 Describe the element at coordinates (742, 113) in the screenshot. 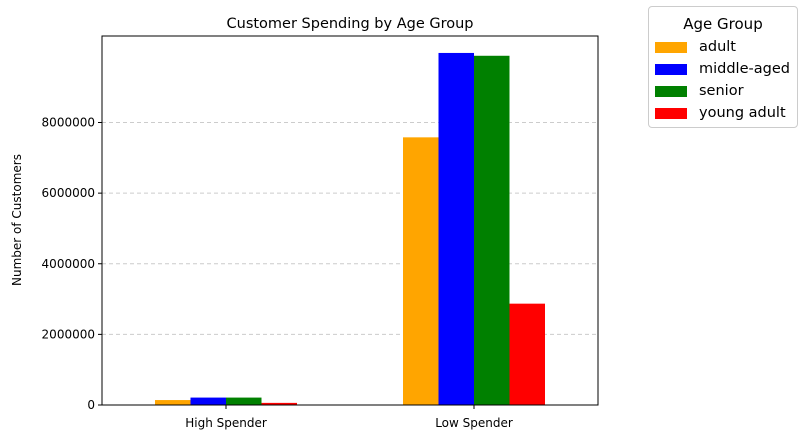

I see `legend-label-young-adult: young adult` at that location.